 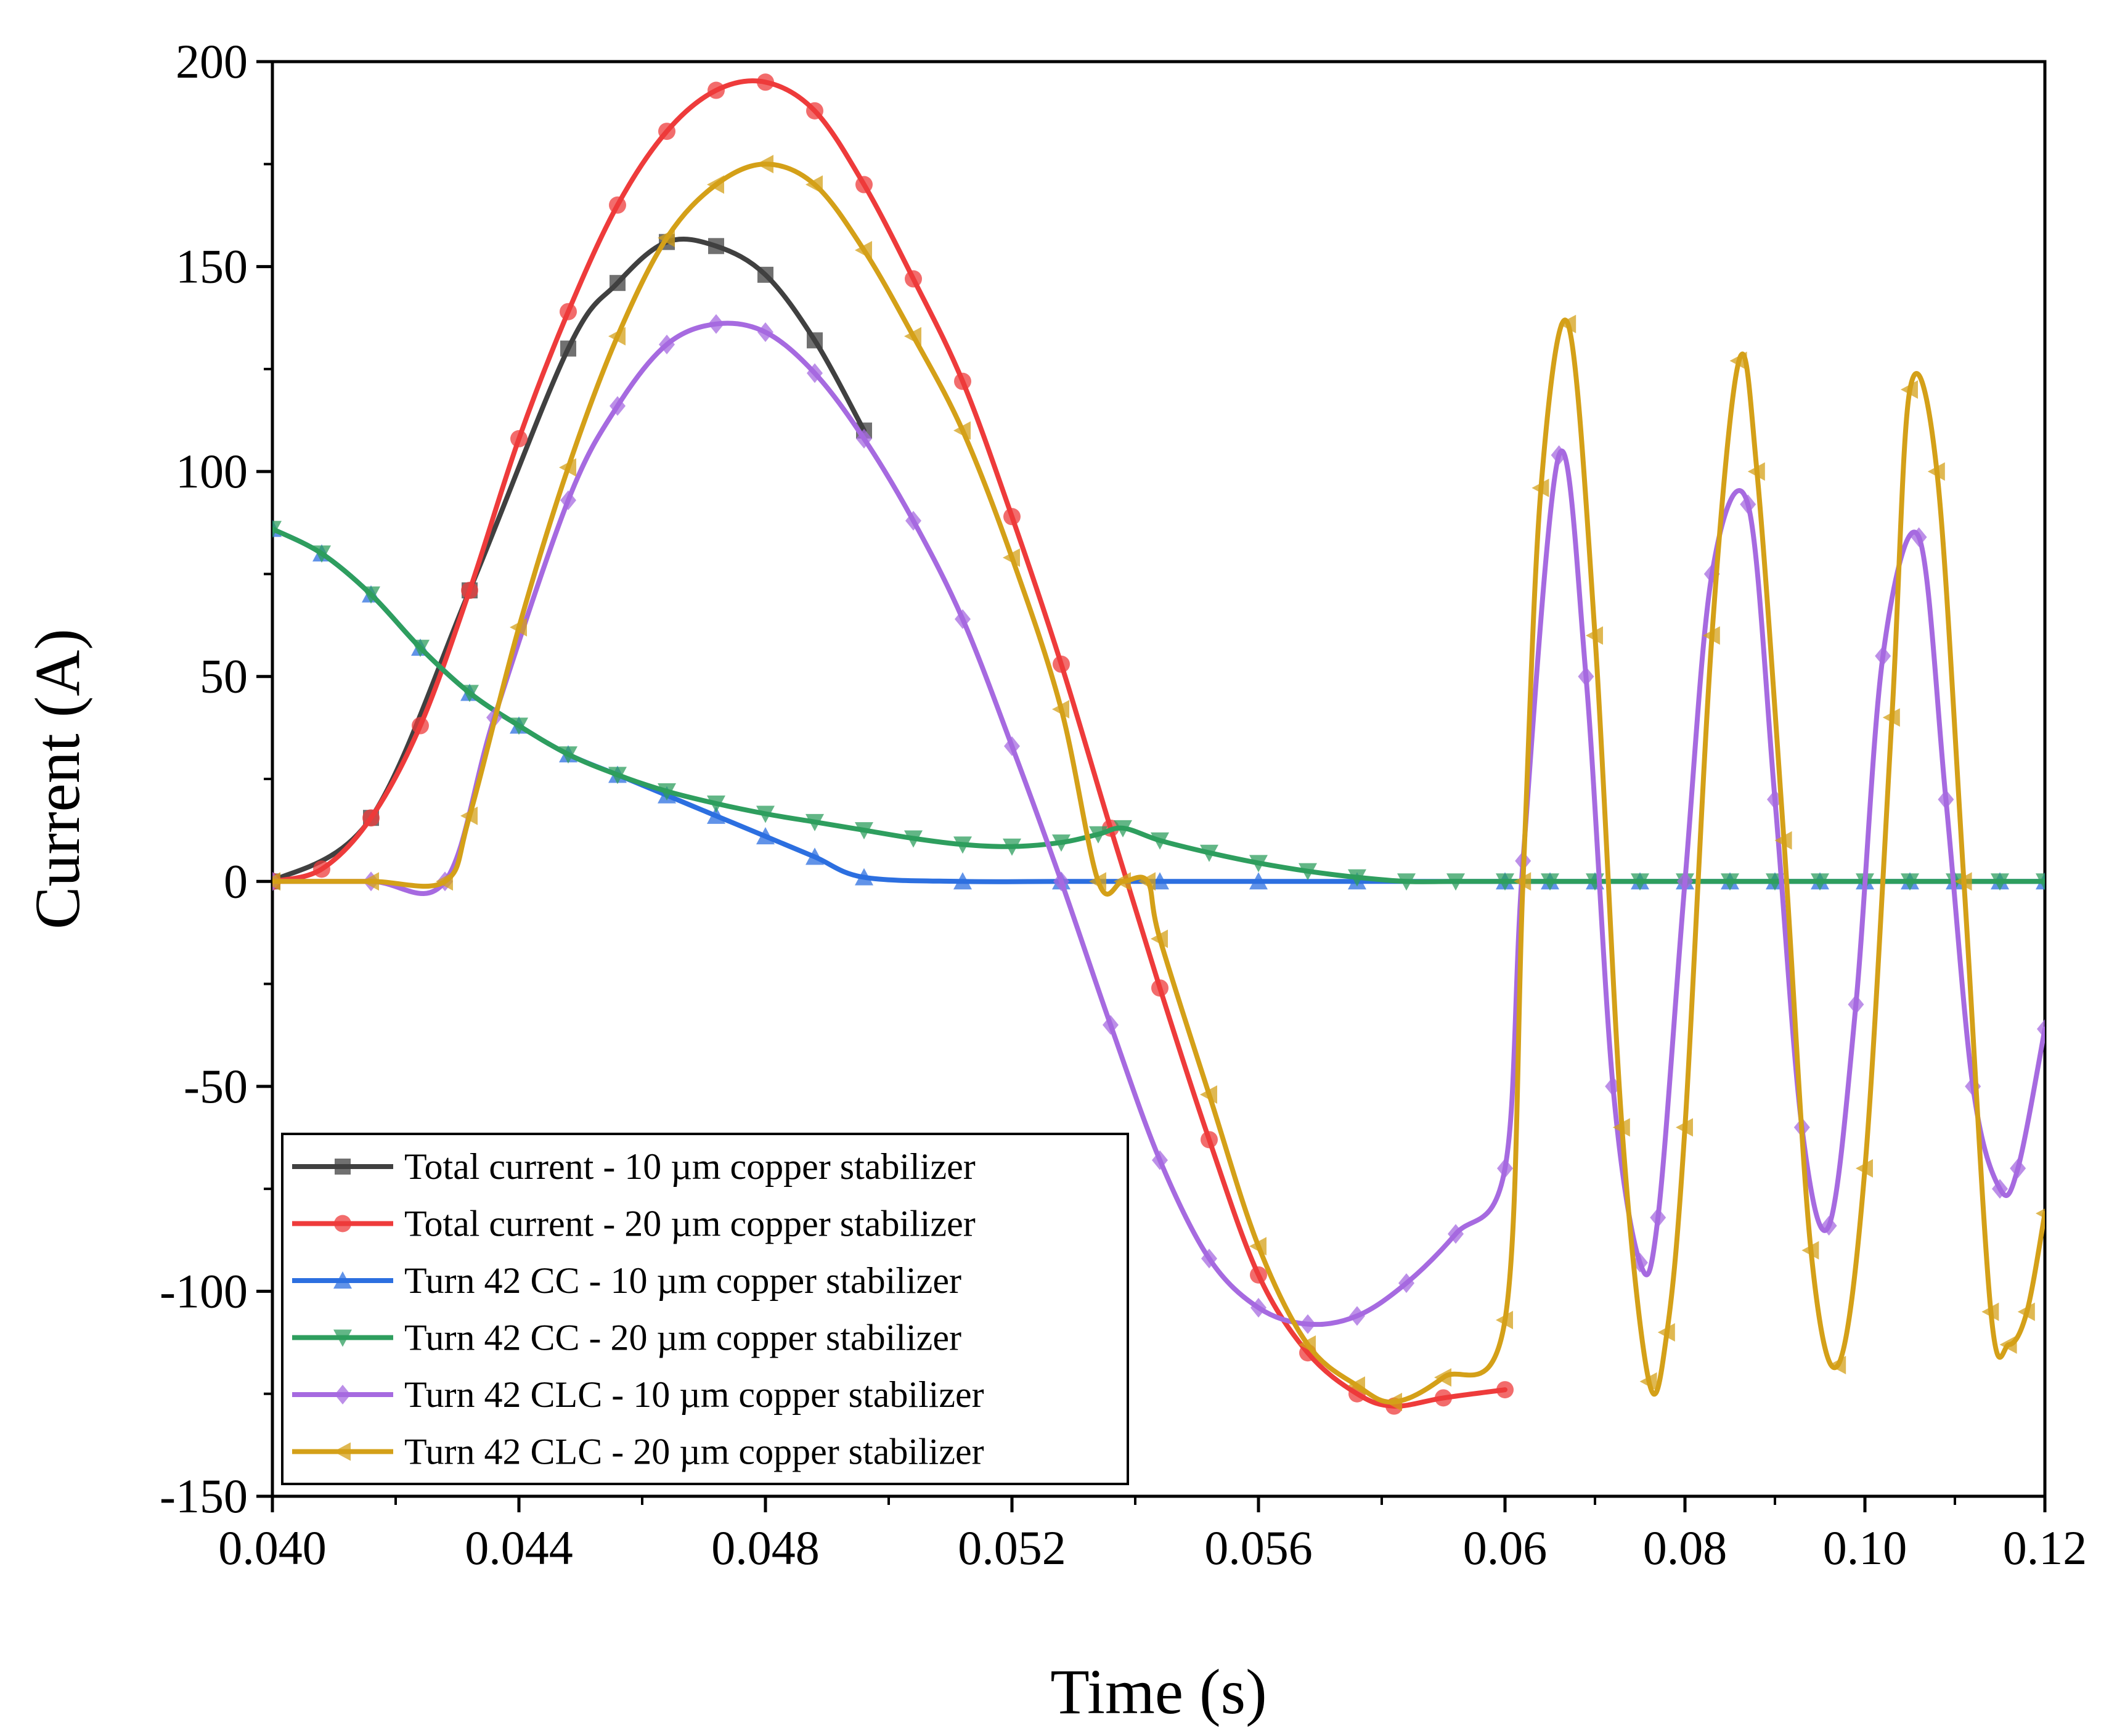 What do you see at coordinates (682, 1281) in the screenshot?
I see `legend-label: Turn 42 CC - 10 µm copper stabilizer` at bounding box center [682, 1281].